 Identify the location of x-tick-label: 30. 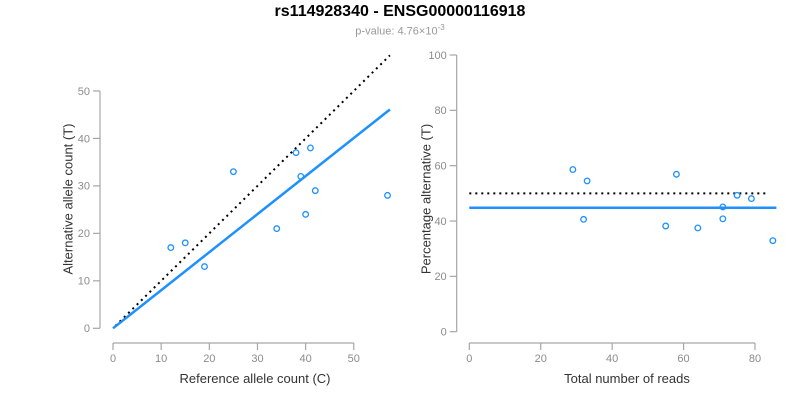
(257, 359).